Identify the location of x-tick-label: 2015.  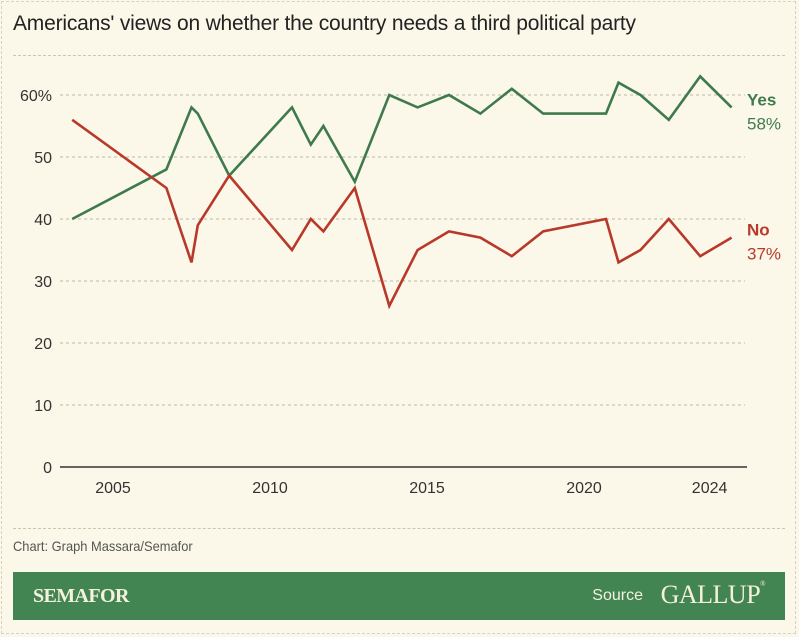
(427, 488).